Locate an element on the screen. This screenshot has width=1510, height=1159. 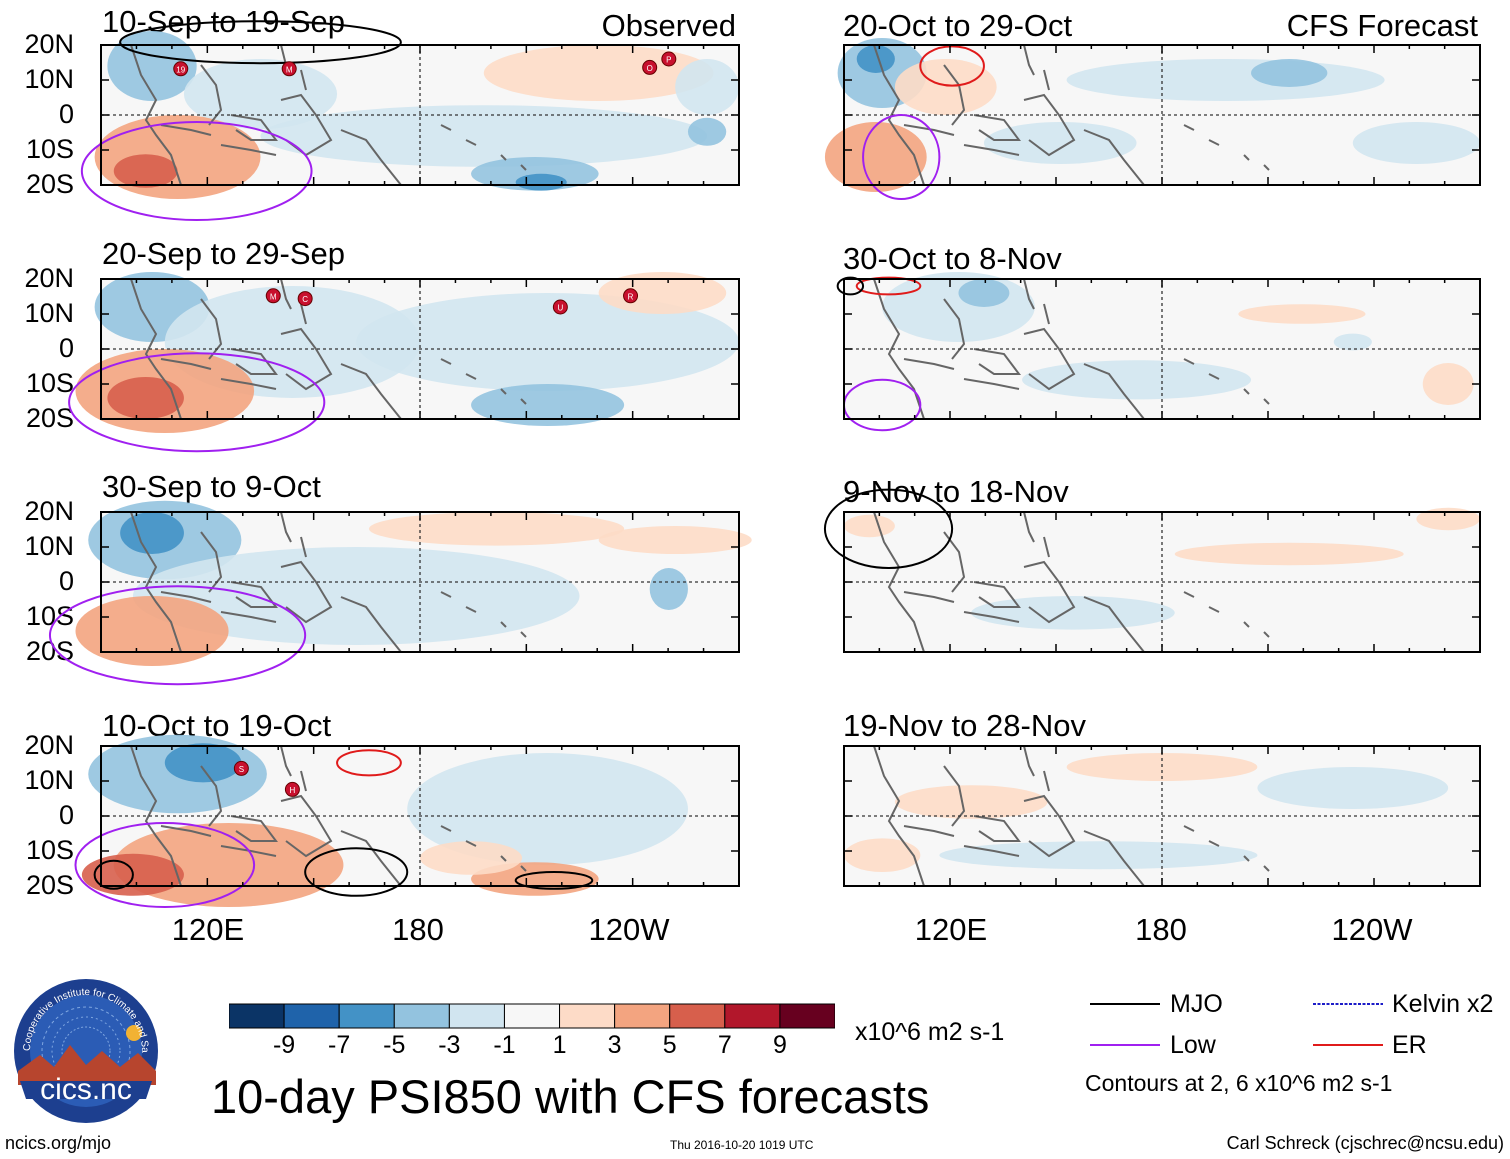
storm-marker-icon: O is located at coordinates (650, 67).